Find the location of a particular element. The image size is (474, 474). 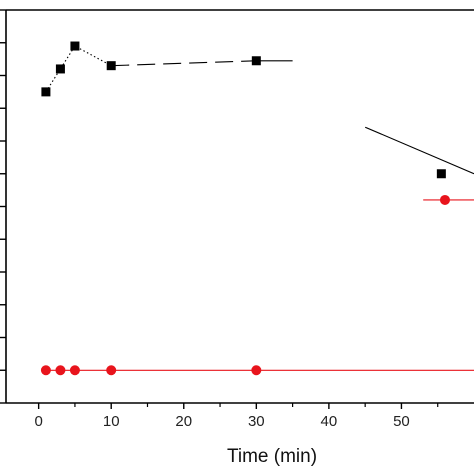

x-tick-label: 20 is located at coordinates (183, 421).